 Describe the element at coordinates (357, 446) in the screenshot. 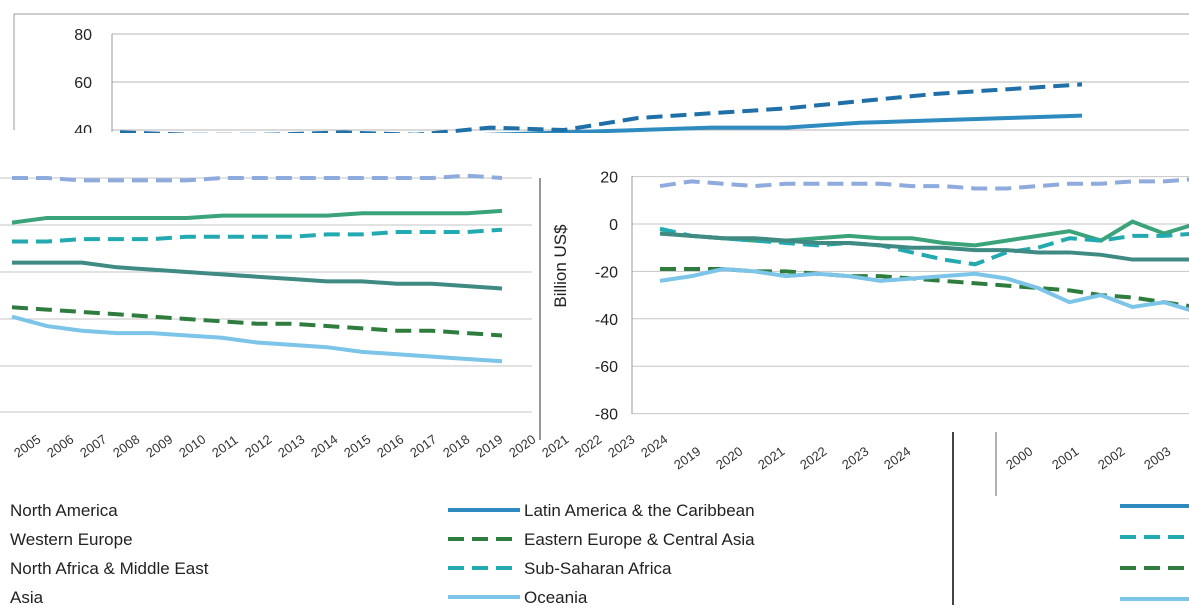

I see `x-tick-label: 2015` at that location.